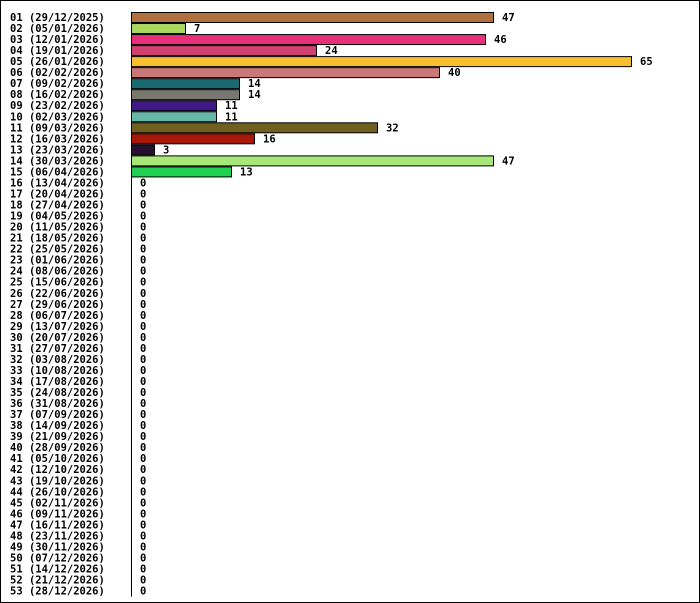 This screenshot has height=603, width=700. Describe the element at coordinates (454, 73) in the screenshot. I see `value-label: 40` at that location.